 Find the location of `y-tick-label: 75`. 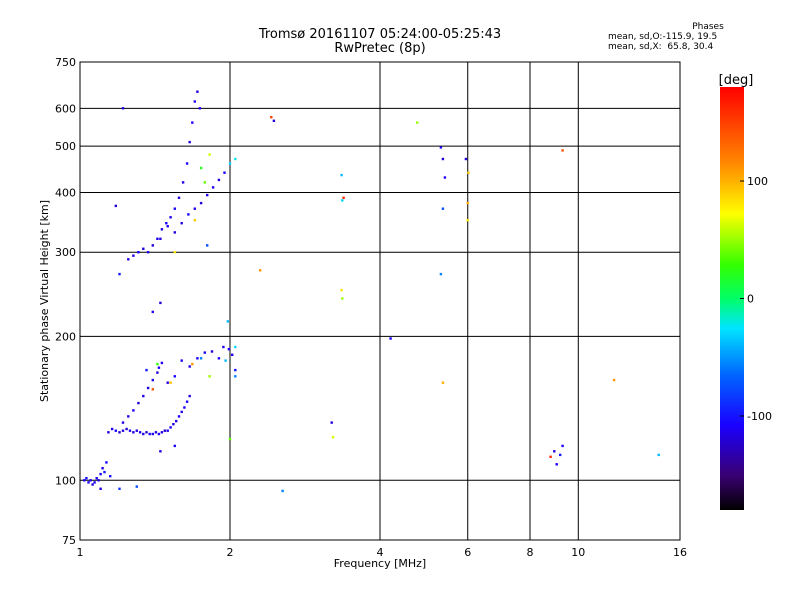

y-tick-label: 75 is located at coordinates (69, 540).